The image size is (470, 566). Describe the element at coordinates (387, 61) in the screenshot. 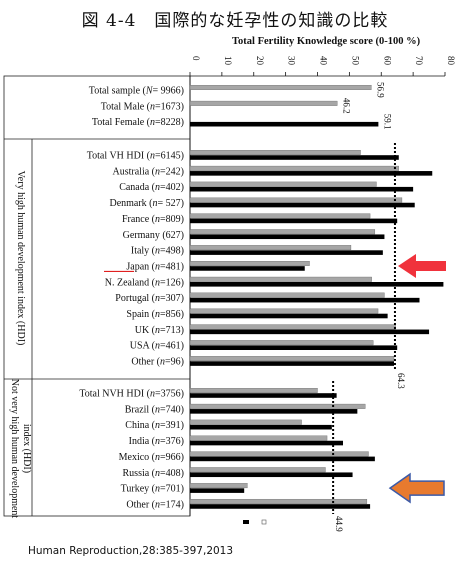

I see `tick-label: 60` at that location.